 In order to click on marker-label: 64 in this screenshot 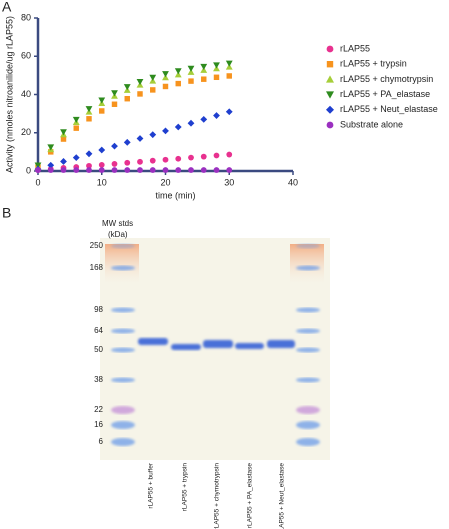, I will do `click(98, 330)`.